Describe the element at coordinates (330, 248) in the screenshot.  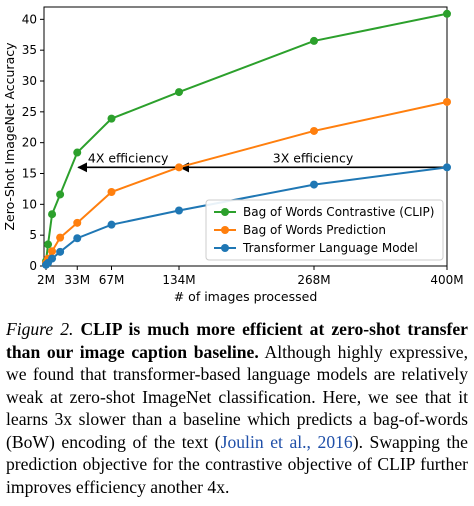
I see `legend-label: Transformer Language Model` at that location.